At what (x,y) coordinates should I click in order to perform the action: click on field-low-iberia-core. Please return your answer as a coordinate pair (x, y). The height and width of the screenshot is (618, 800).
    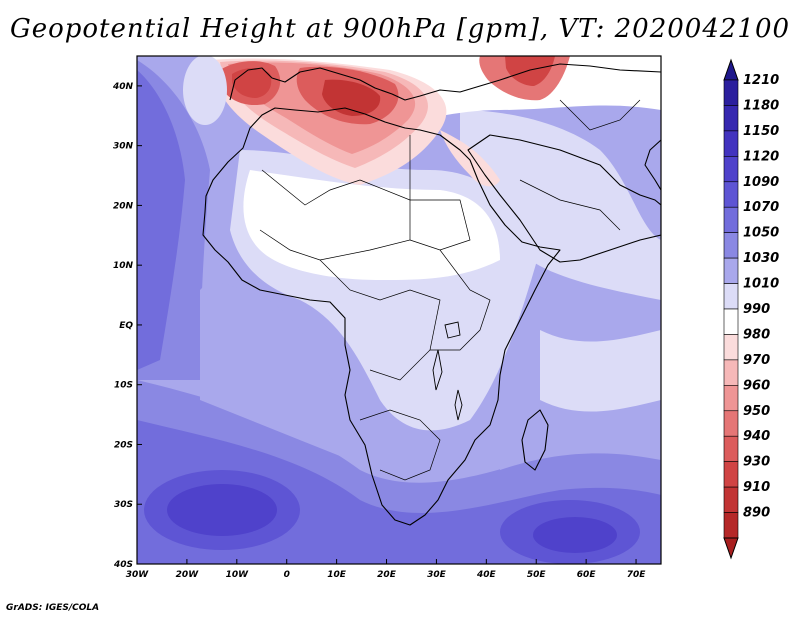
    Looking at the image, I should click on (252, 83).